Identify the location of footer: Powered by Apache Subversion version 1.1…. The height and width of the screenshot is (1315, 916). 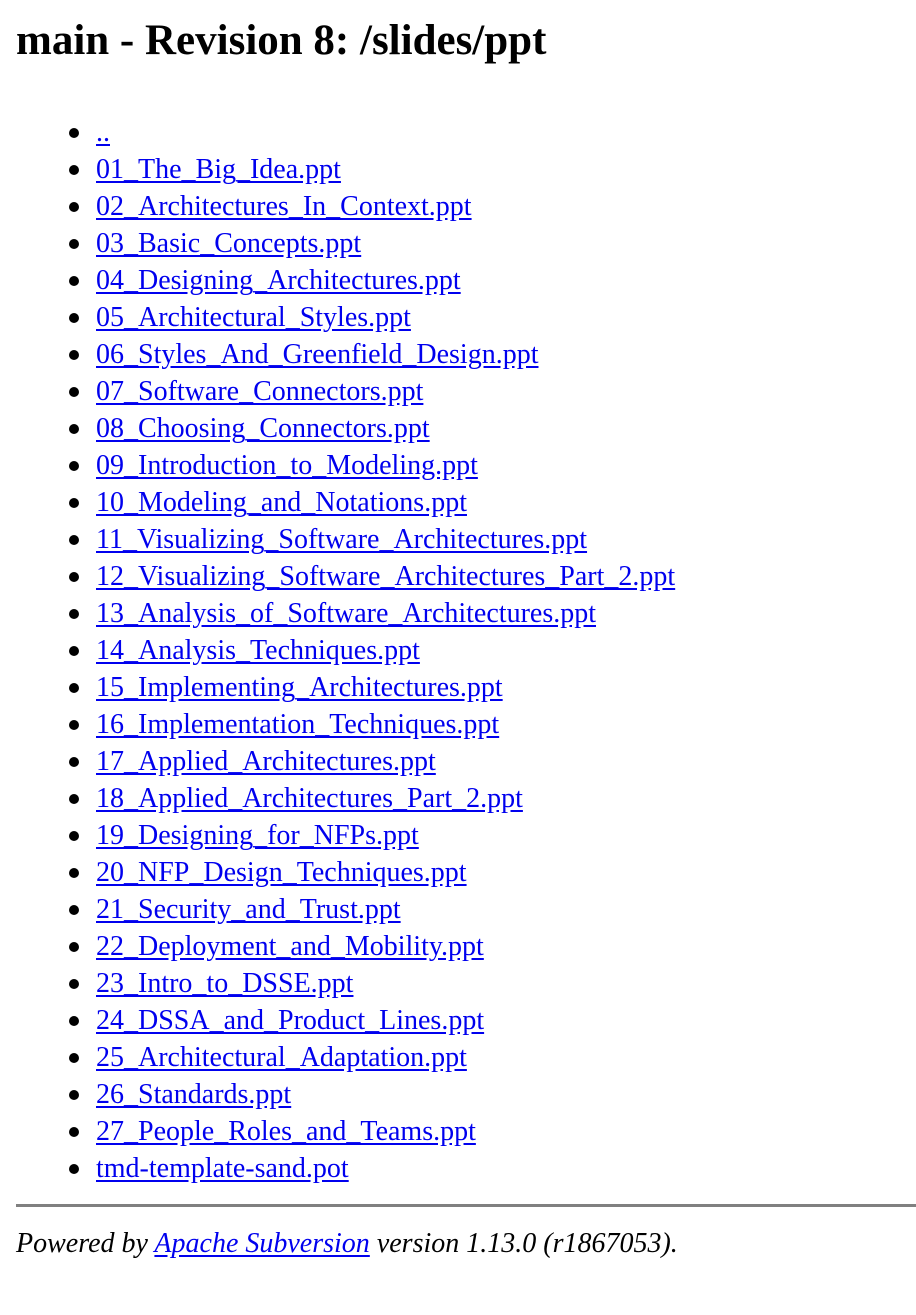
(466, 1244).